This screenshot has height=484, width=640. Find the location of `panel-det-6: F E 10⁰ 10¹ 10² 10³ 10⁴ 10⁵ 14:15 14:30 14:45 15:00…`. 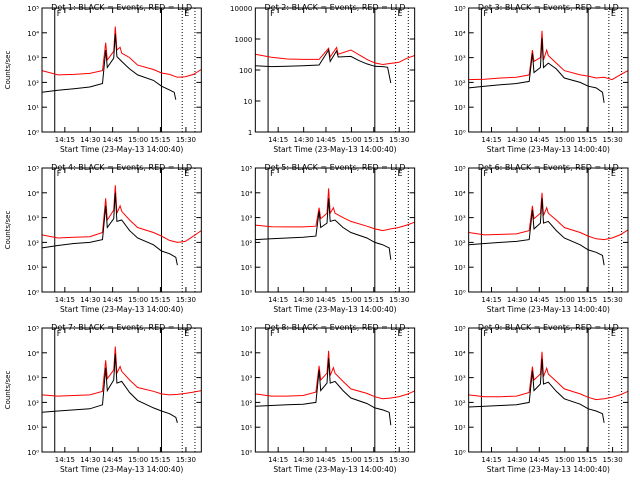

panel-det-6: F E 10⁰ 10¹ 10² 10³ 10⁴ 10⁵ 14:15 14:30 14:45 15:00… is located at coordinates (541, 238).